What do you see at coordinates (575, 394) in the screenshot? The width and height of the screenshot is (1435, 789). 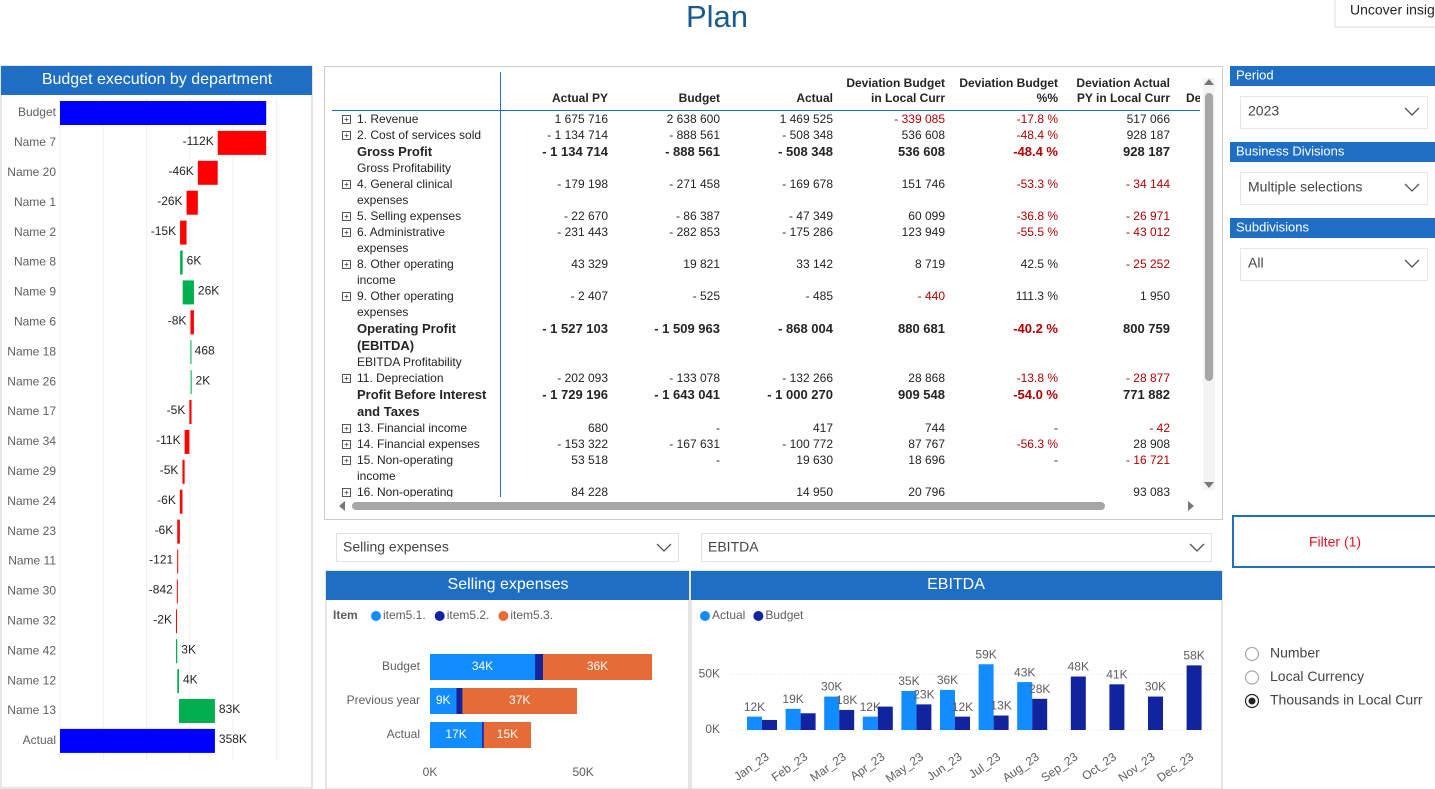 I see `table-cell: - 1 729 196` at bounding box center [575, 394].